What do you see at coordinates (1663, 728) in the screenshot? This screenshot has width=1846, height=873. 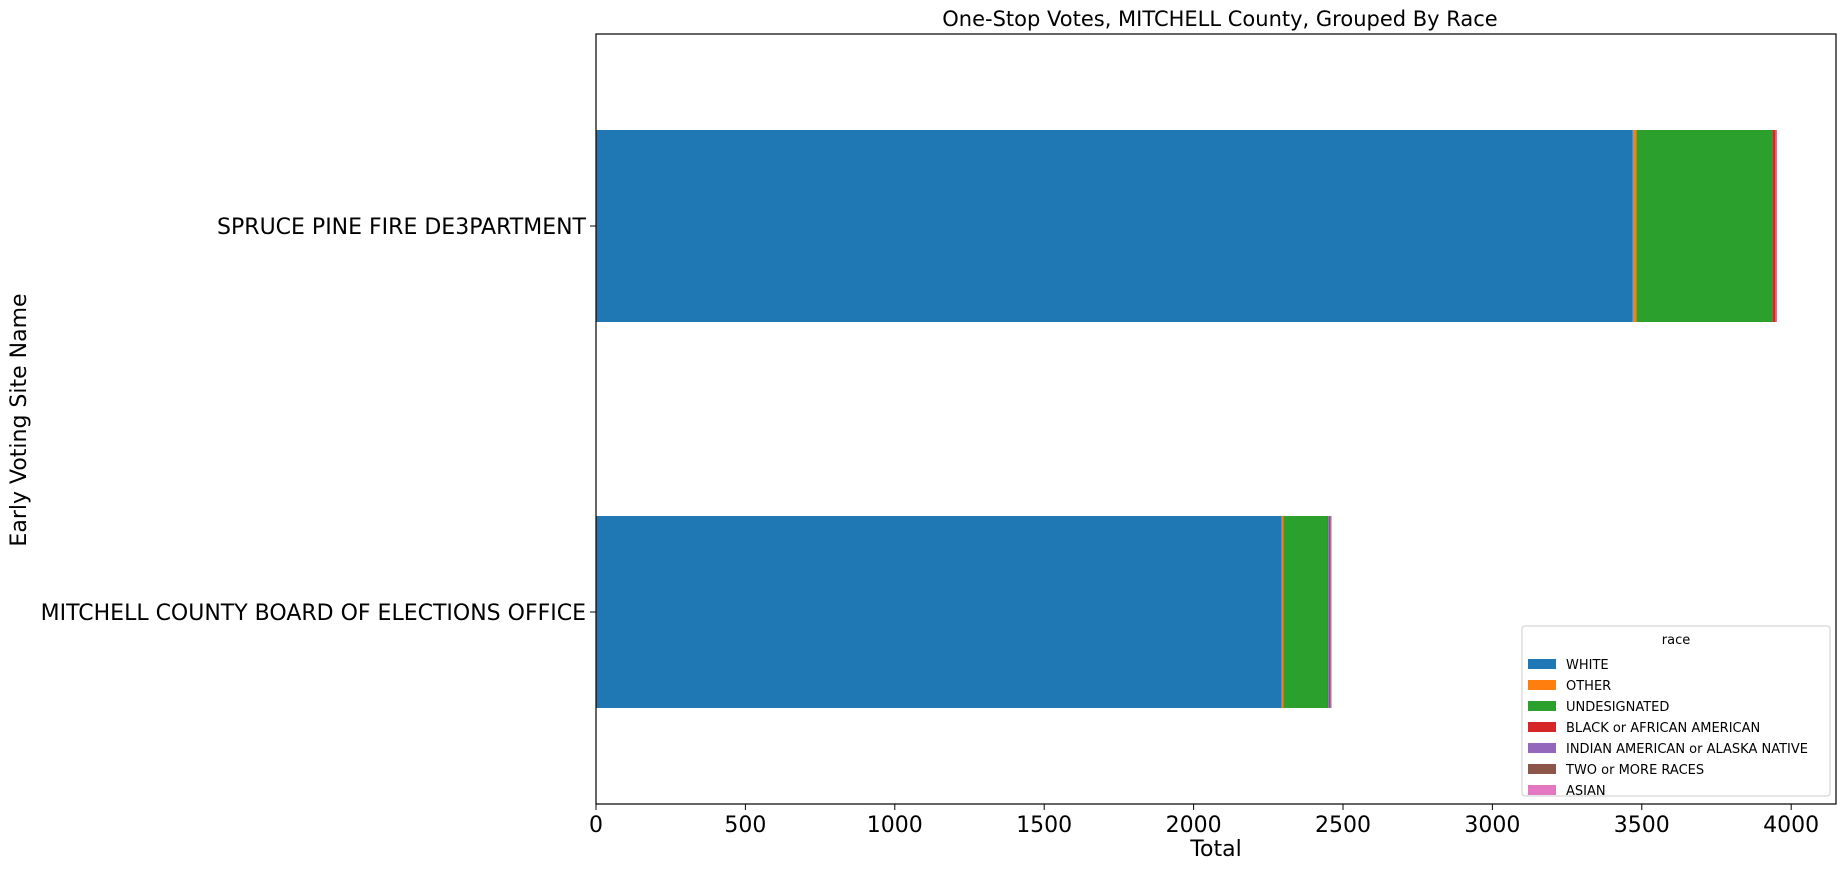 I see `legend-label: BLACK or AFRICAN AMERICAN` at bounding box center [1663, 728].